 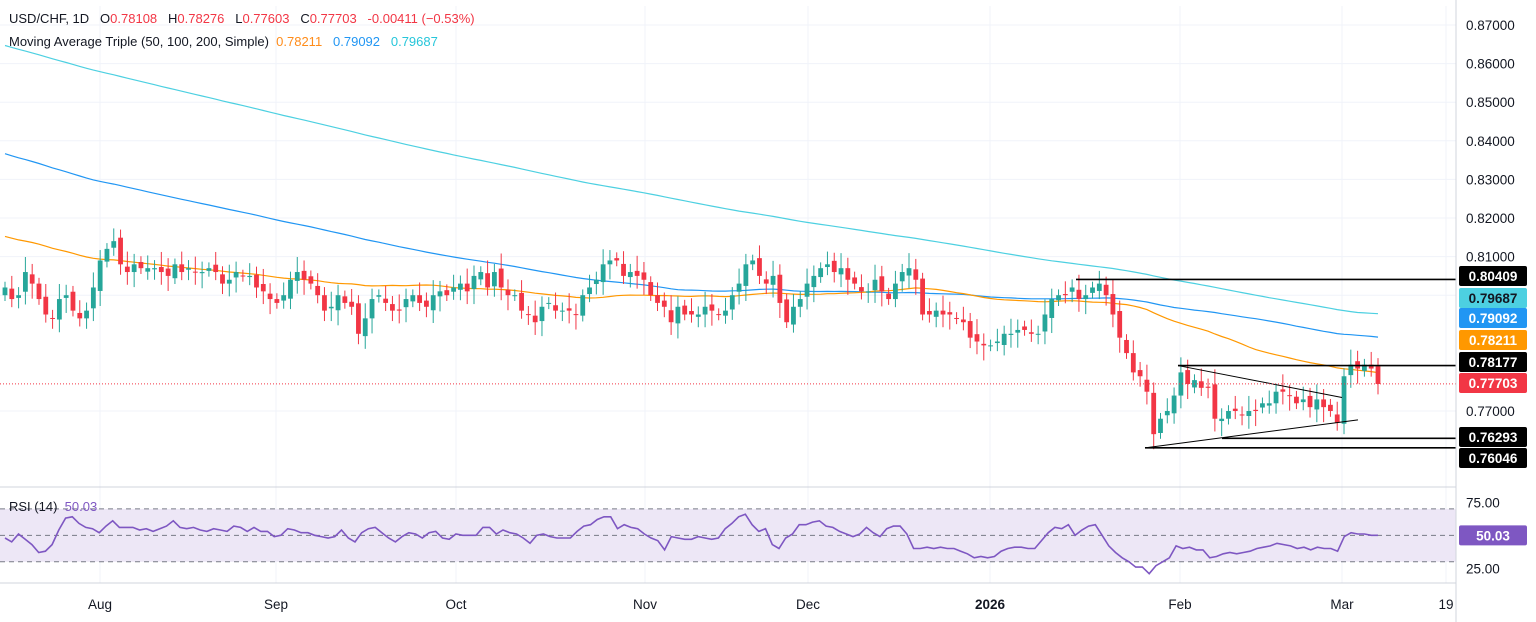 I want to click on trendline-upper, so click(x=1260, y=381).